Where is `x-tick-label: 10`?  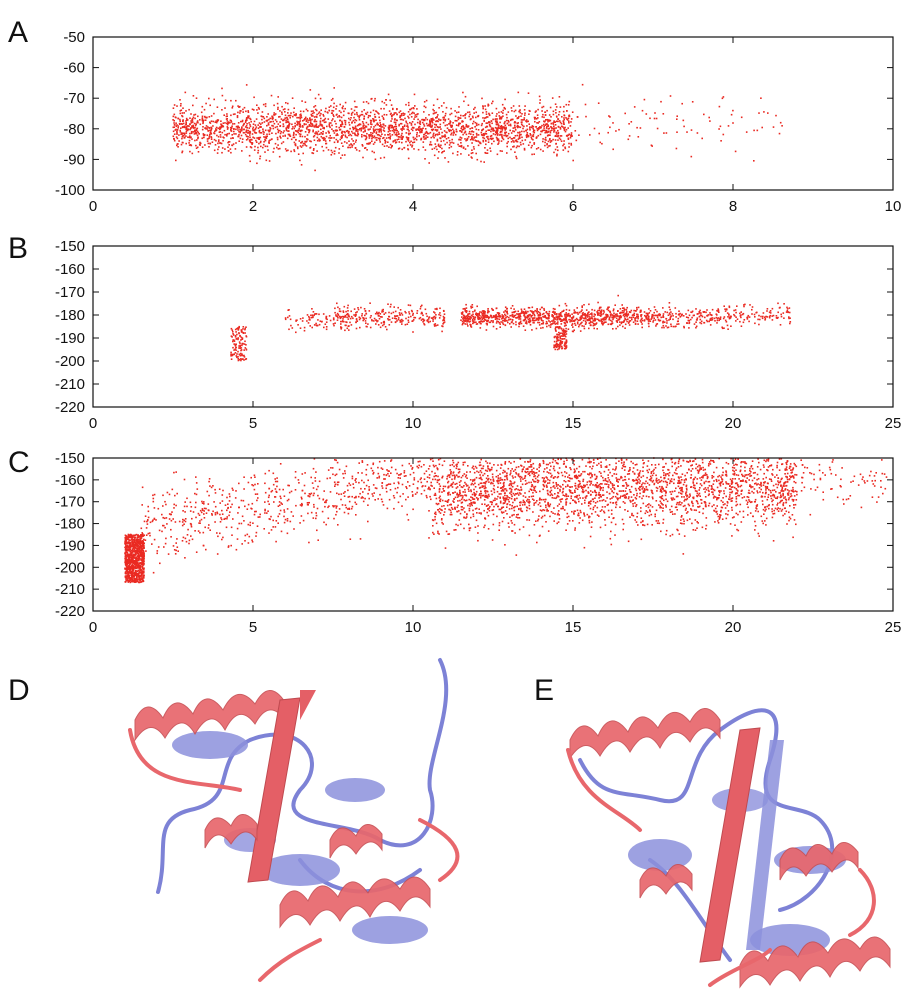 x-tick-label: 10 is located at coordinates (413, 423).